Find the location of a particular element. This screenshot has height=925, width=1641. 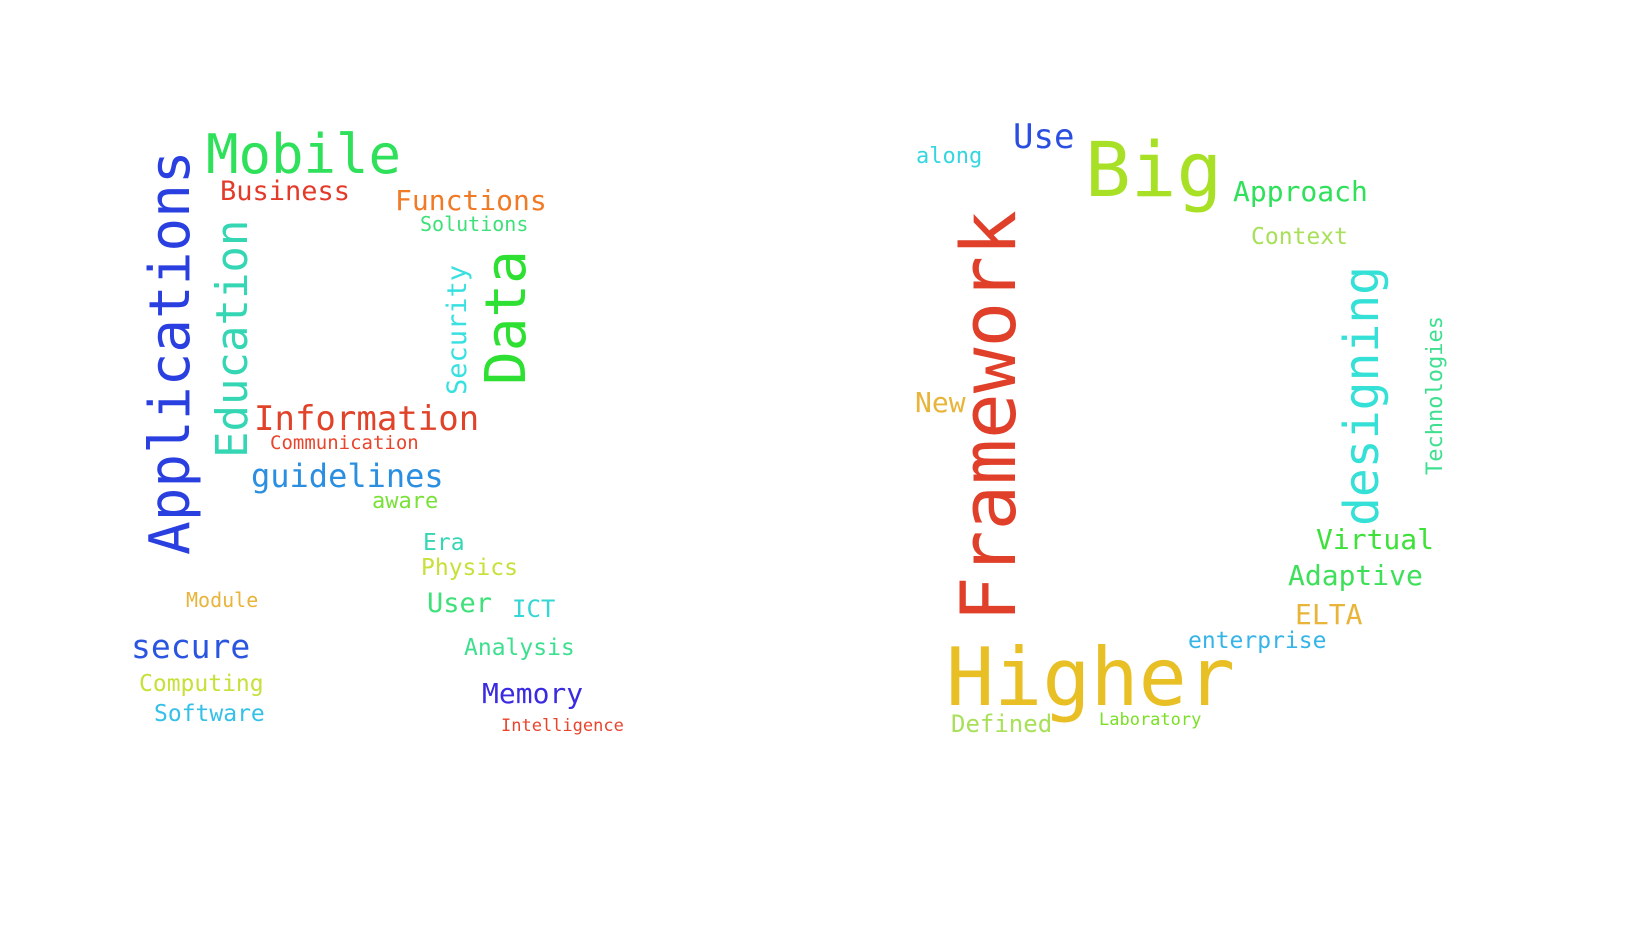

word-virtual: Virtual is located at coordinates (1375, 539).